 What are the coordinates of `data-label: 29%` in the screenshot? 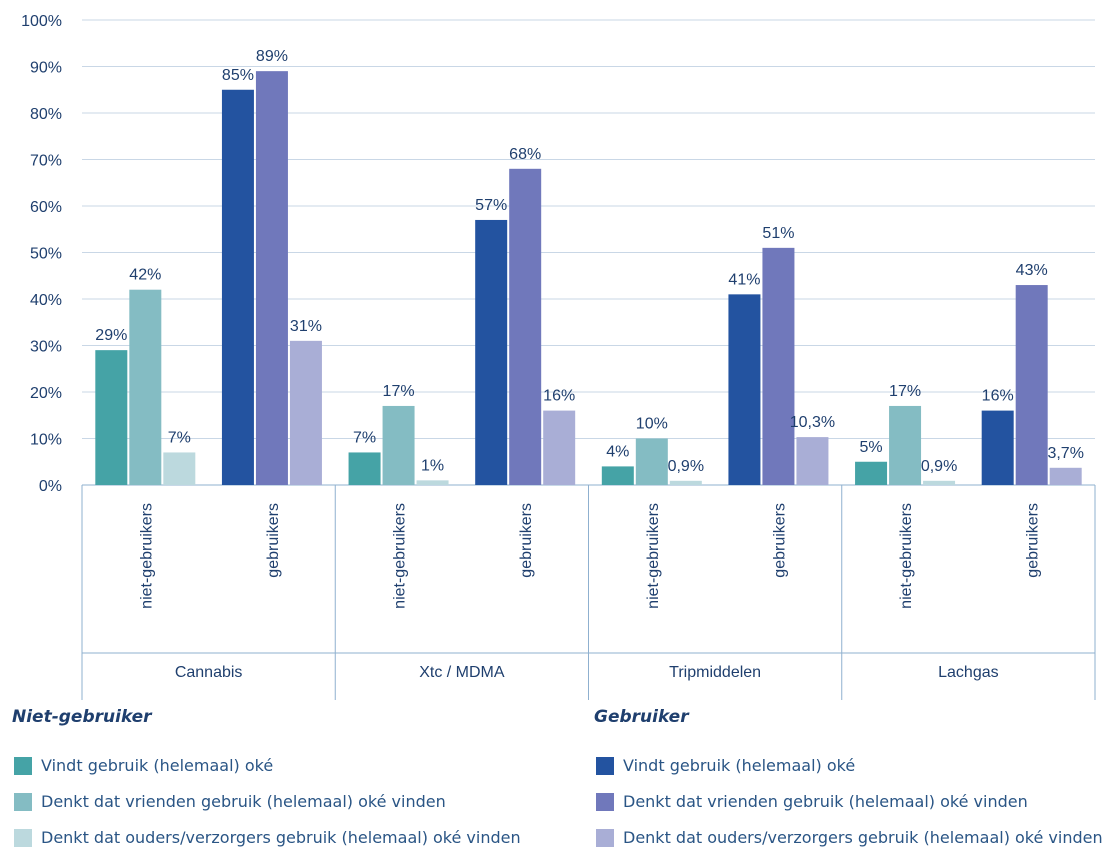 It's located at (111, 335).